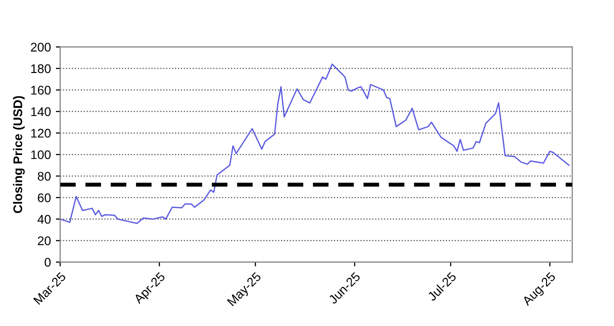 Image resolution: width=614 pixels, height=326 pixels. What do you see at coordinates (41, 69) in the screenshot?
I see `y-tick-label: 180` at bounding box center [41, 69].